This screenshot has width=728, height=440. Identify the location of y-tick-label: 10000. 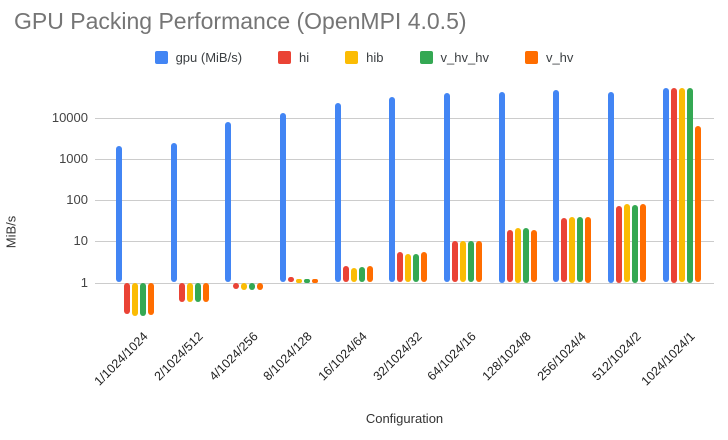
(69, 117).